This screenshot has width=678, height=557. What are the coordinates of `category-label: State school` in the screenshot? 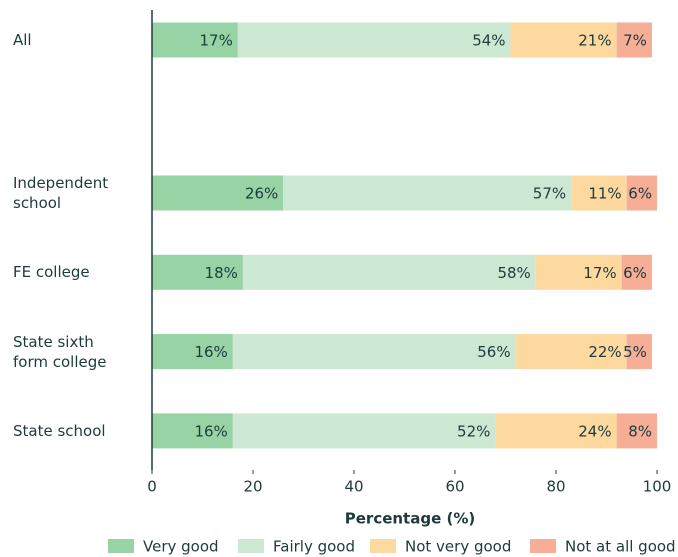 It's located at (59, 430).